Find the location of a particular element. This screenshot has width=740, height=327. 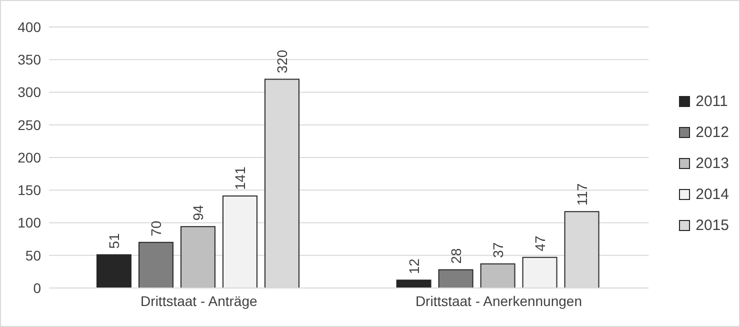

y-tick-label: 200 is located at coordinates (30, 157).